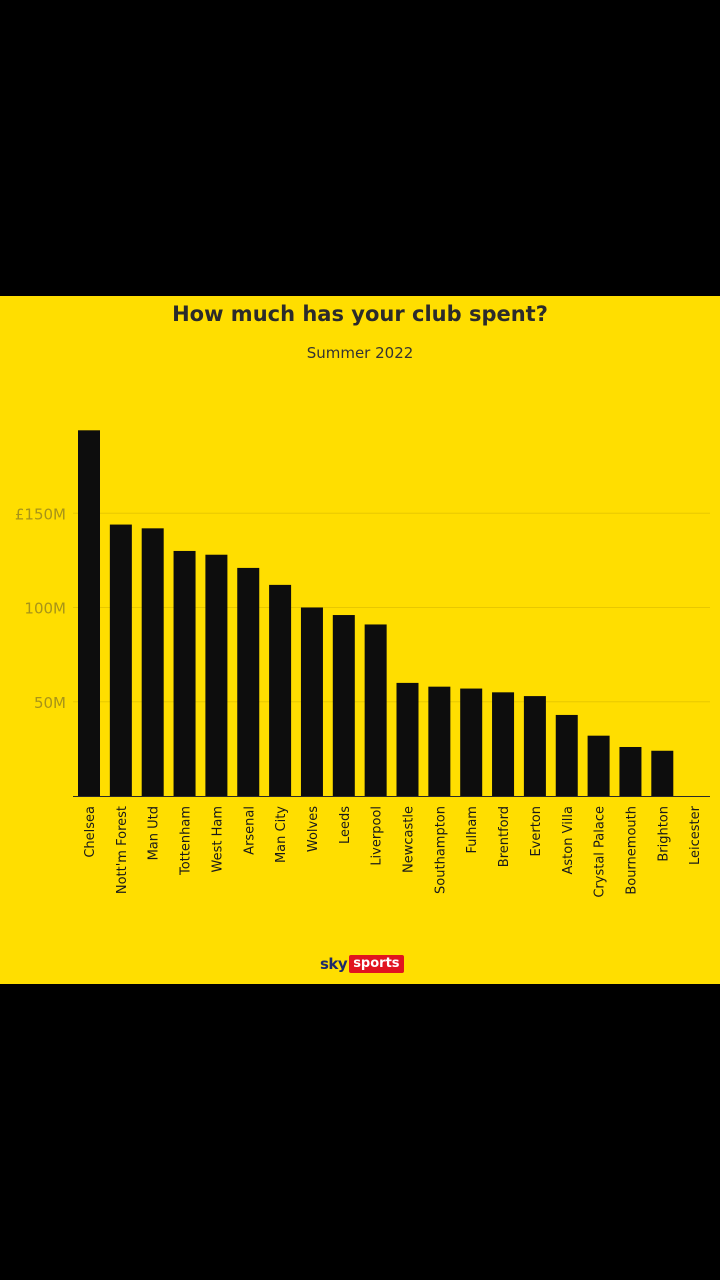 Image resolution: width=720 pixels, height=1280 pixels. I want to click on x-category-label: Man City, so click(281, 834).